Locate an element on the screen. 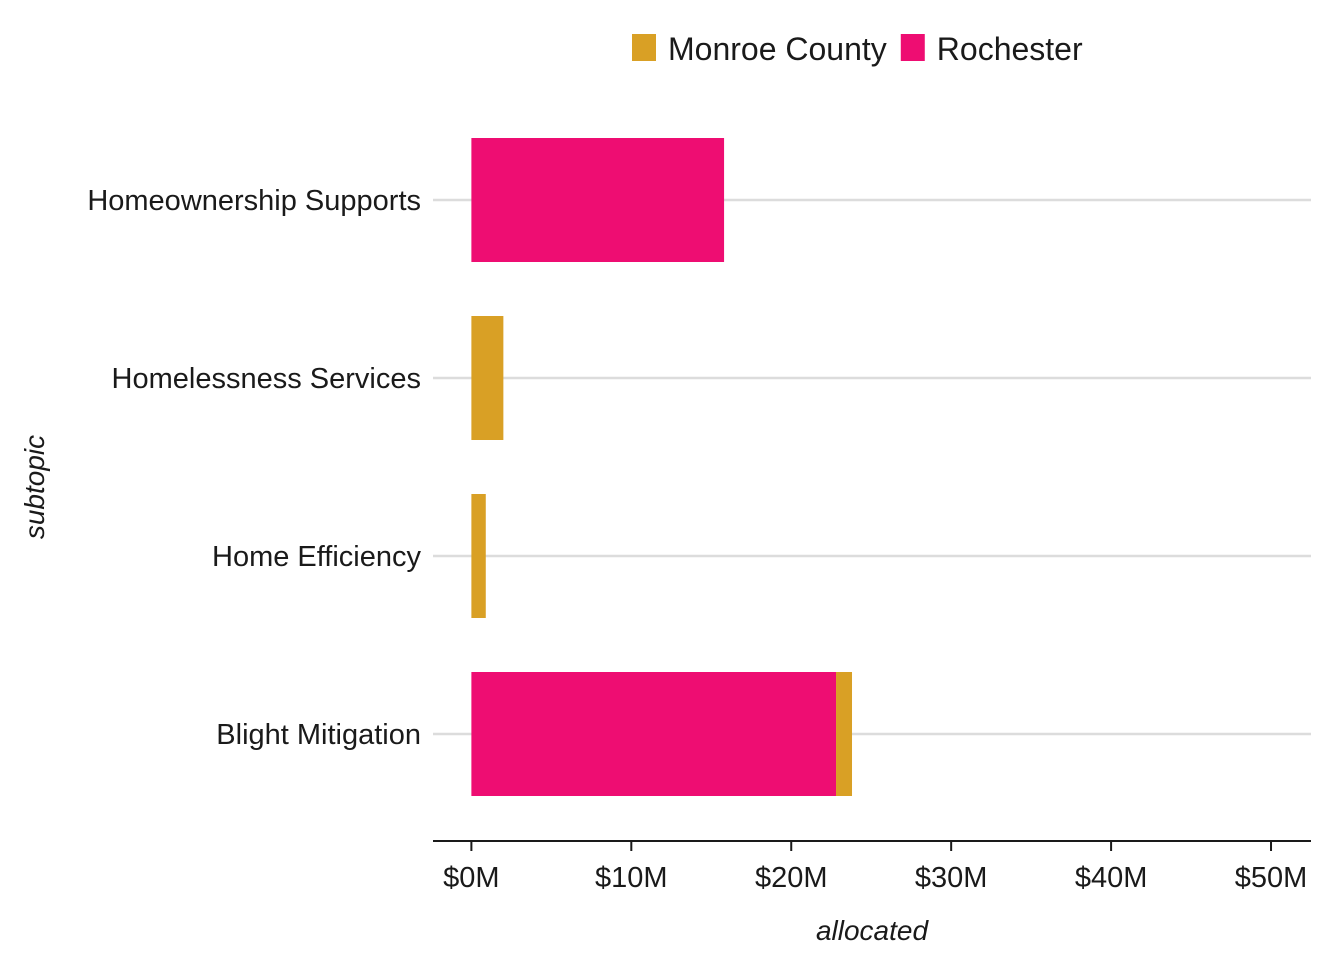 The image size is (1344, 960). y-tick-label: Homelessness Services is located at coordinates (266, 379).